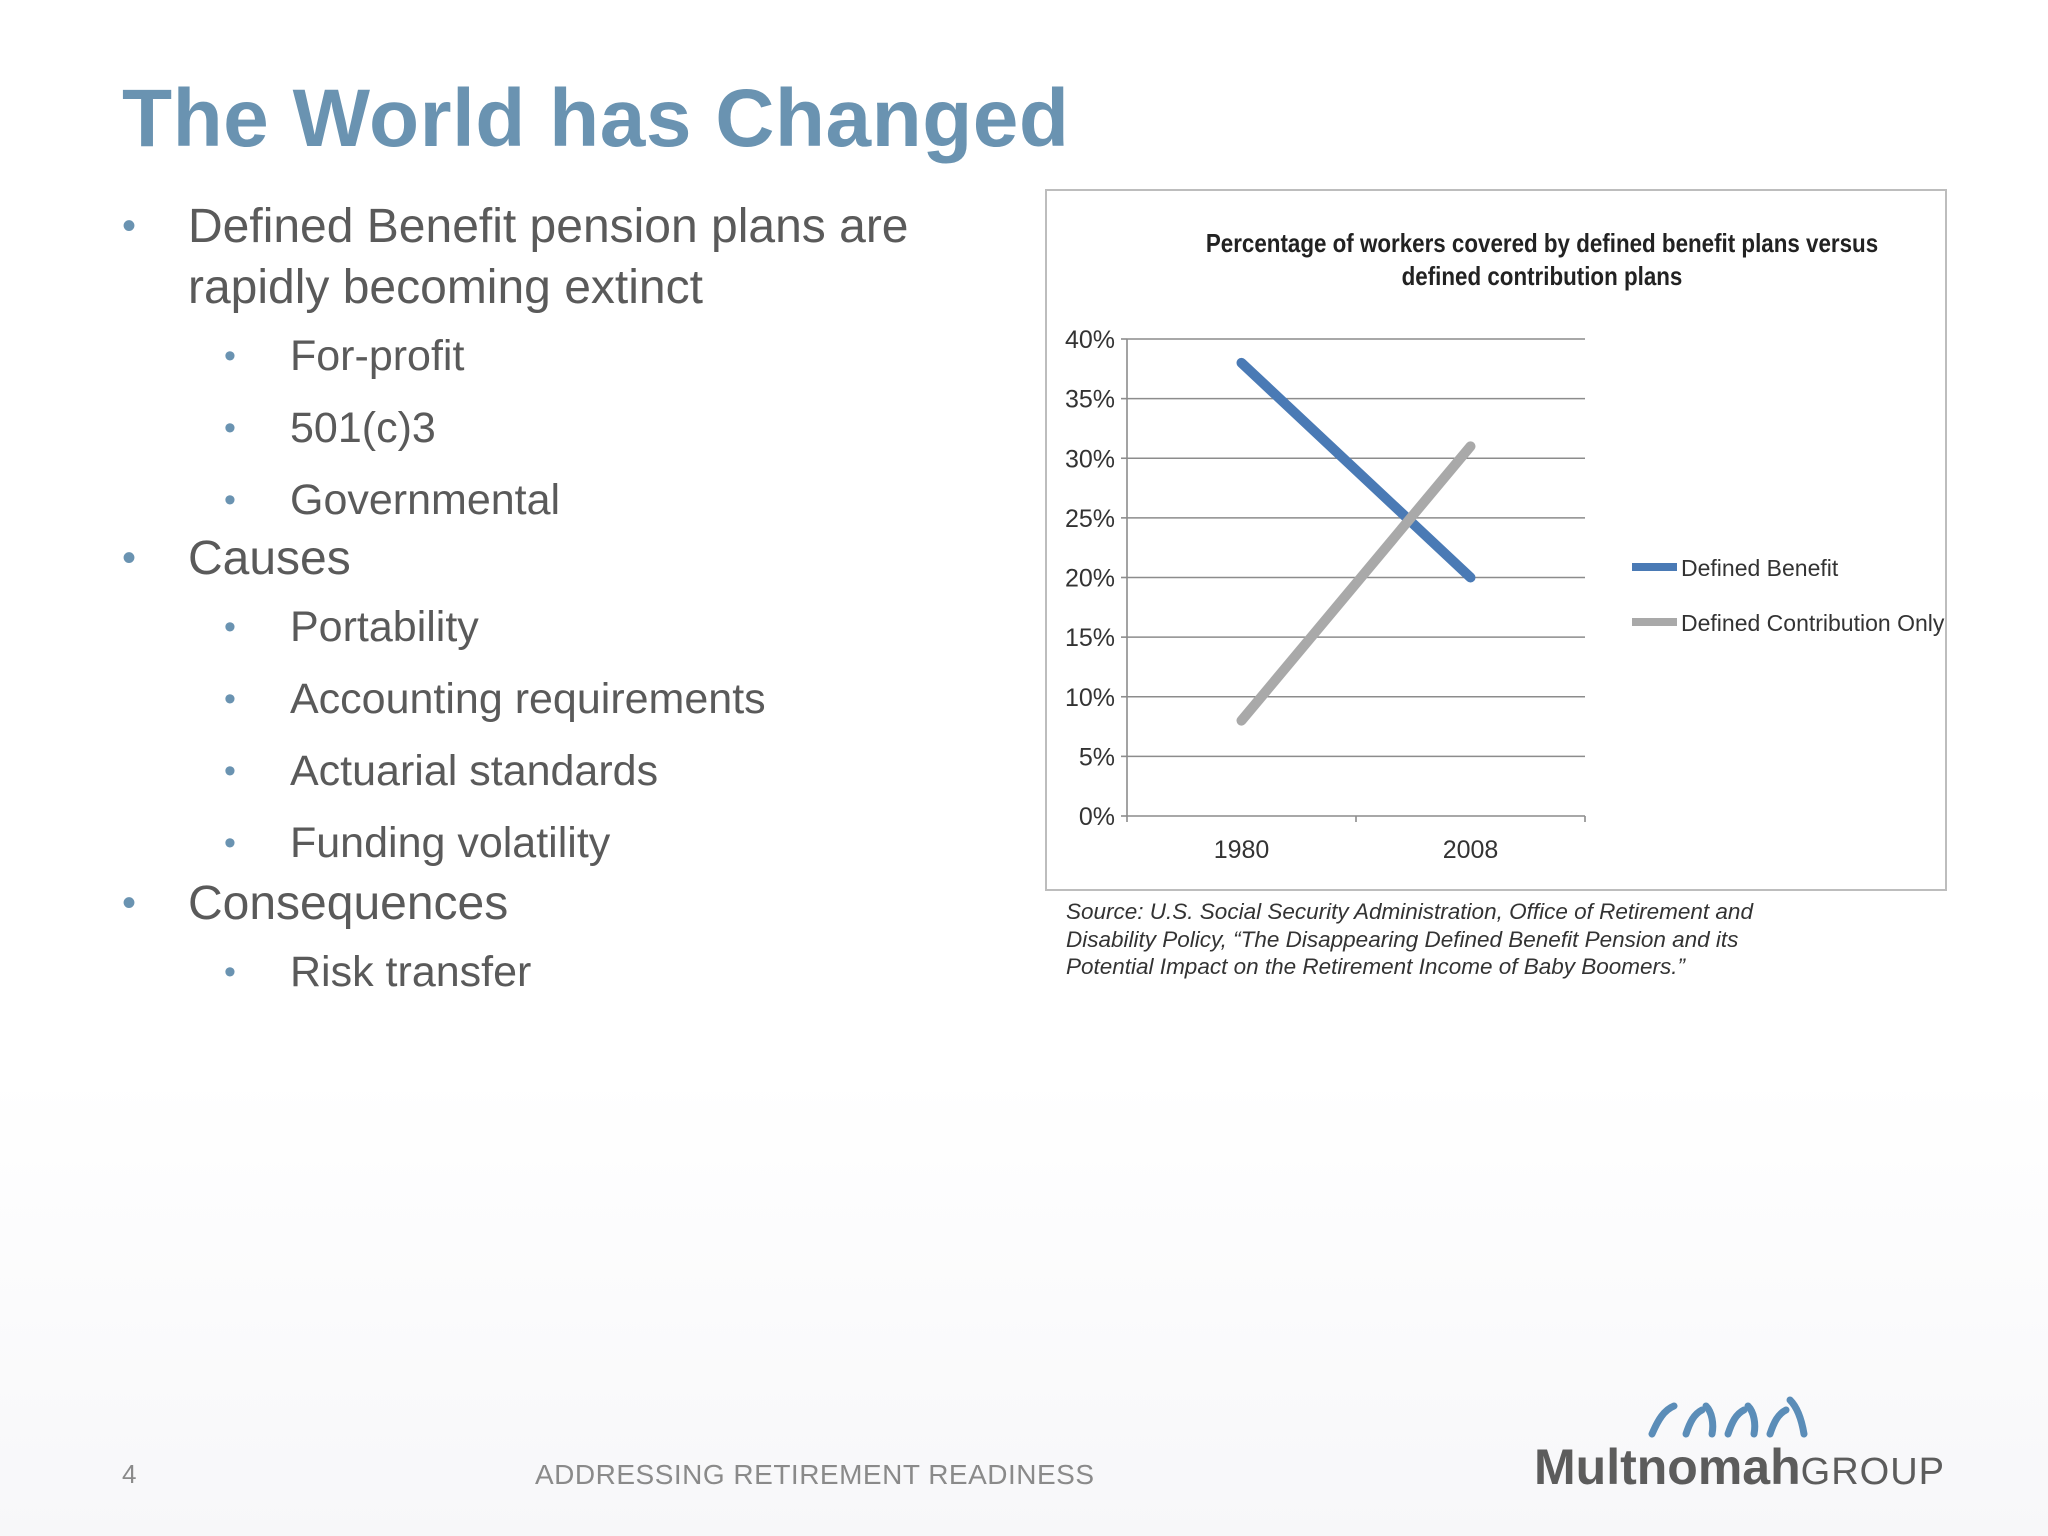  Describe the element at coordinates (1090, 579) in the screenshot. I see `y-tick-label: 20%` at that location.